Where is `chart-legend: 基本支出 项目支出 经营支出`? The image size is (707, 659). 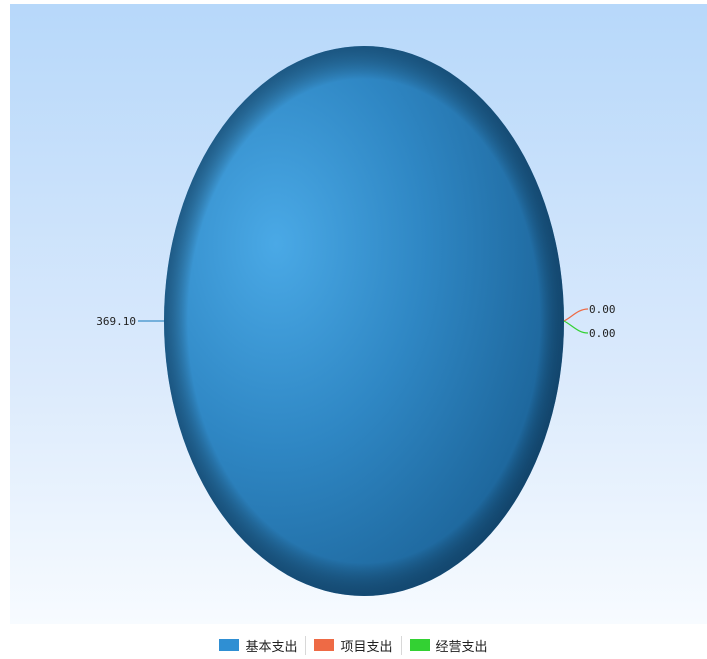 chart-legend: 基本支出 项目支出 经营支出 is located at coordinates (353, 645).